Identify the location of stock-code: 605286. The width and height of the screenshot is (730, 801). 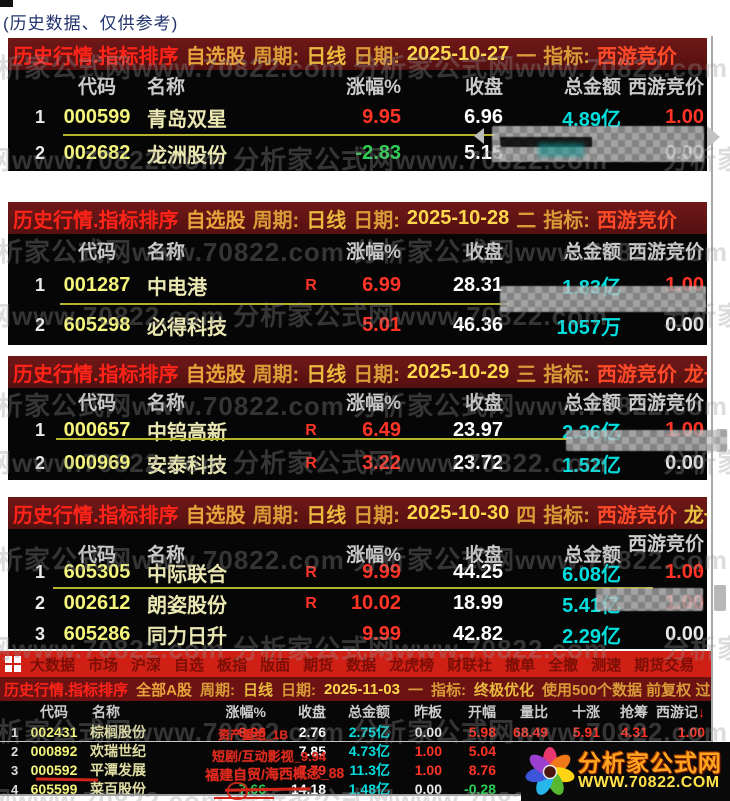
(97, 633).